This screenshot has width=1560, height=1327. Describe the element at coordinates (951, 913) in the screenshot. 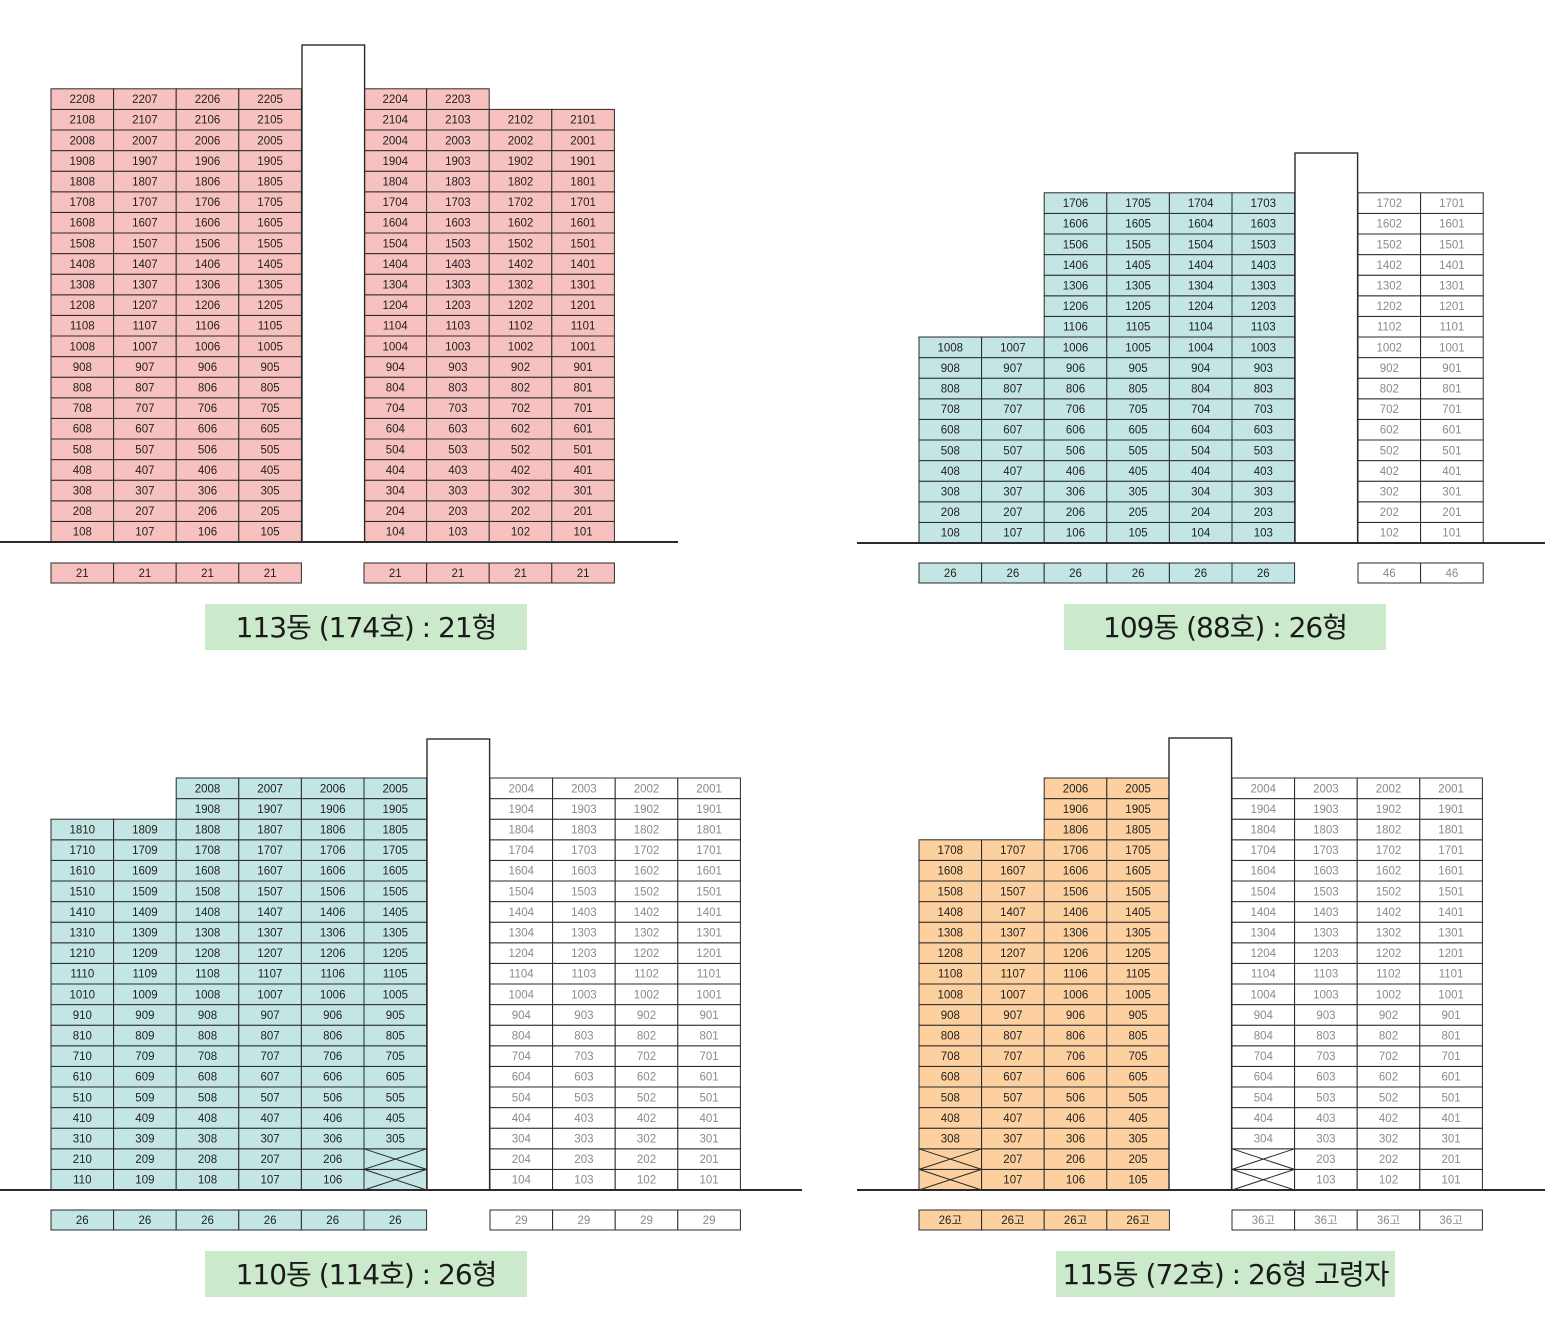

I see `unit-number: 1408` at that location.